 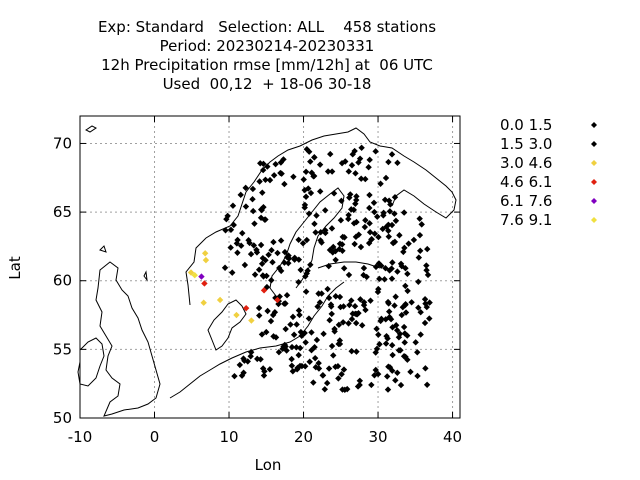 What do you see at coordinates (267, 46) in the screenshot?
I see `chart-title-period: Period: 20230214-20230331` at bounding box center [267, 46].